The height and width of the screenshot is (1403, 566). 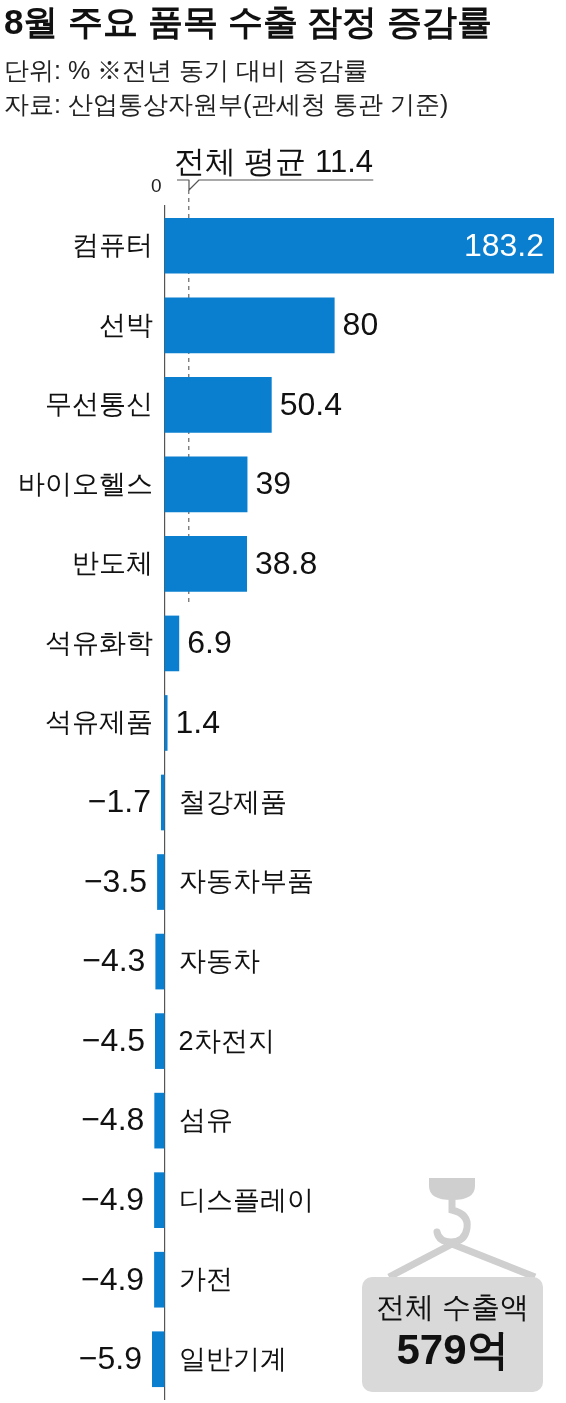 I want to click on data-label: 80, so click(x=360, y=324).